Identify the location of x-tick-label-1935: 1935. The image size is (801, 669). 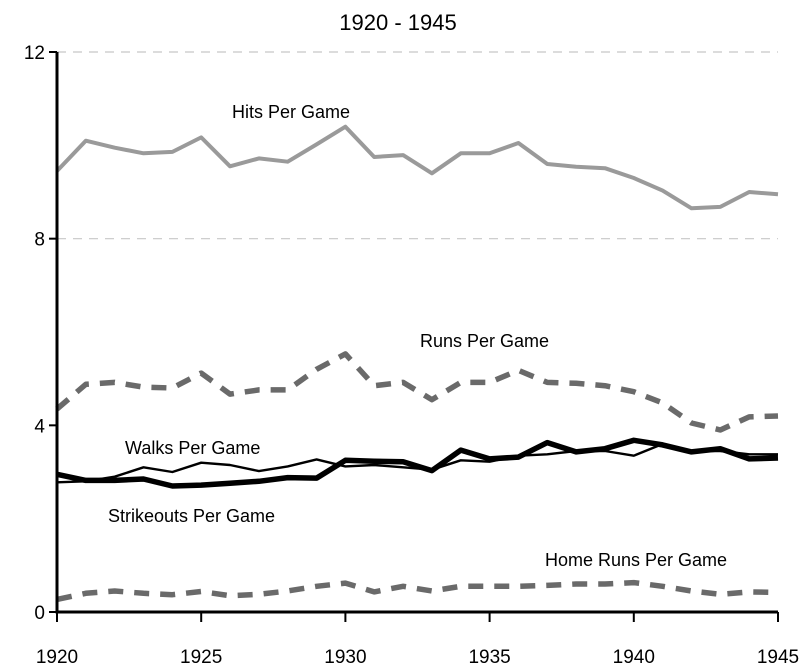
(489, 657).